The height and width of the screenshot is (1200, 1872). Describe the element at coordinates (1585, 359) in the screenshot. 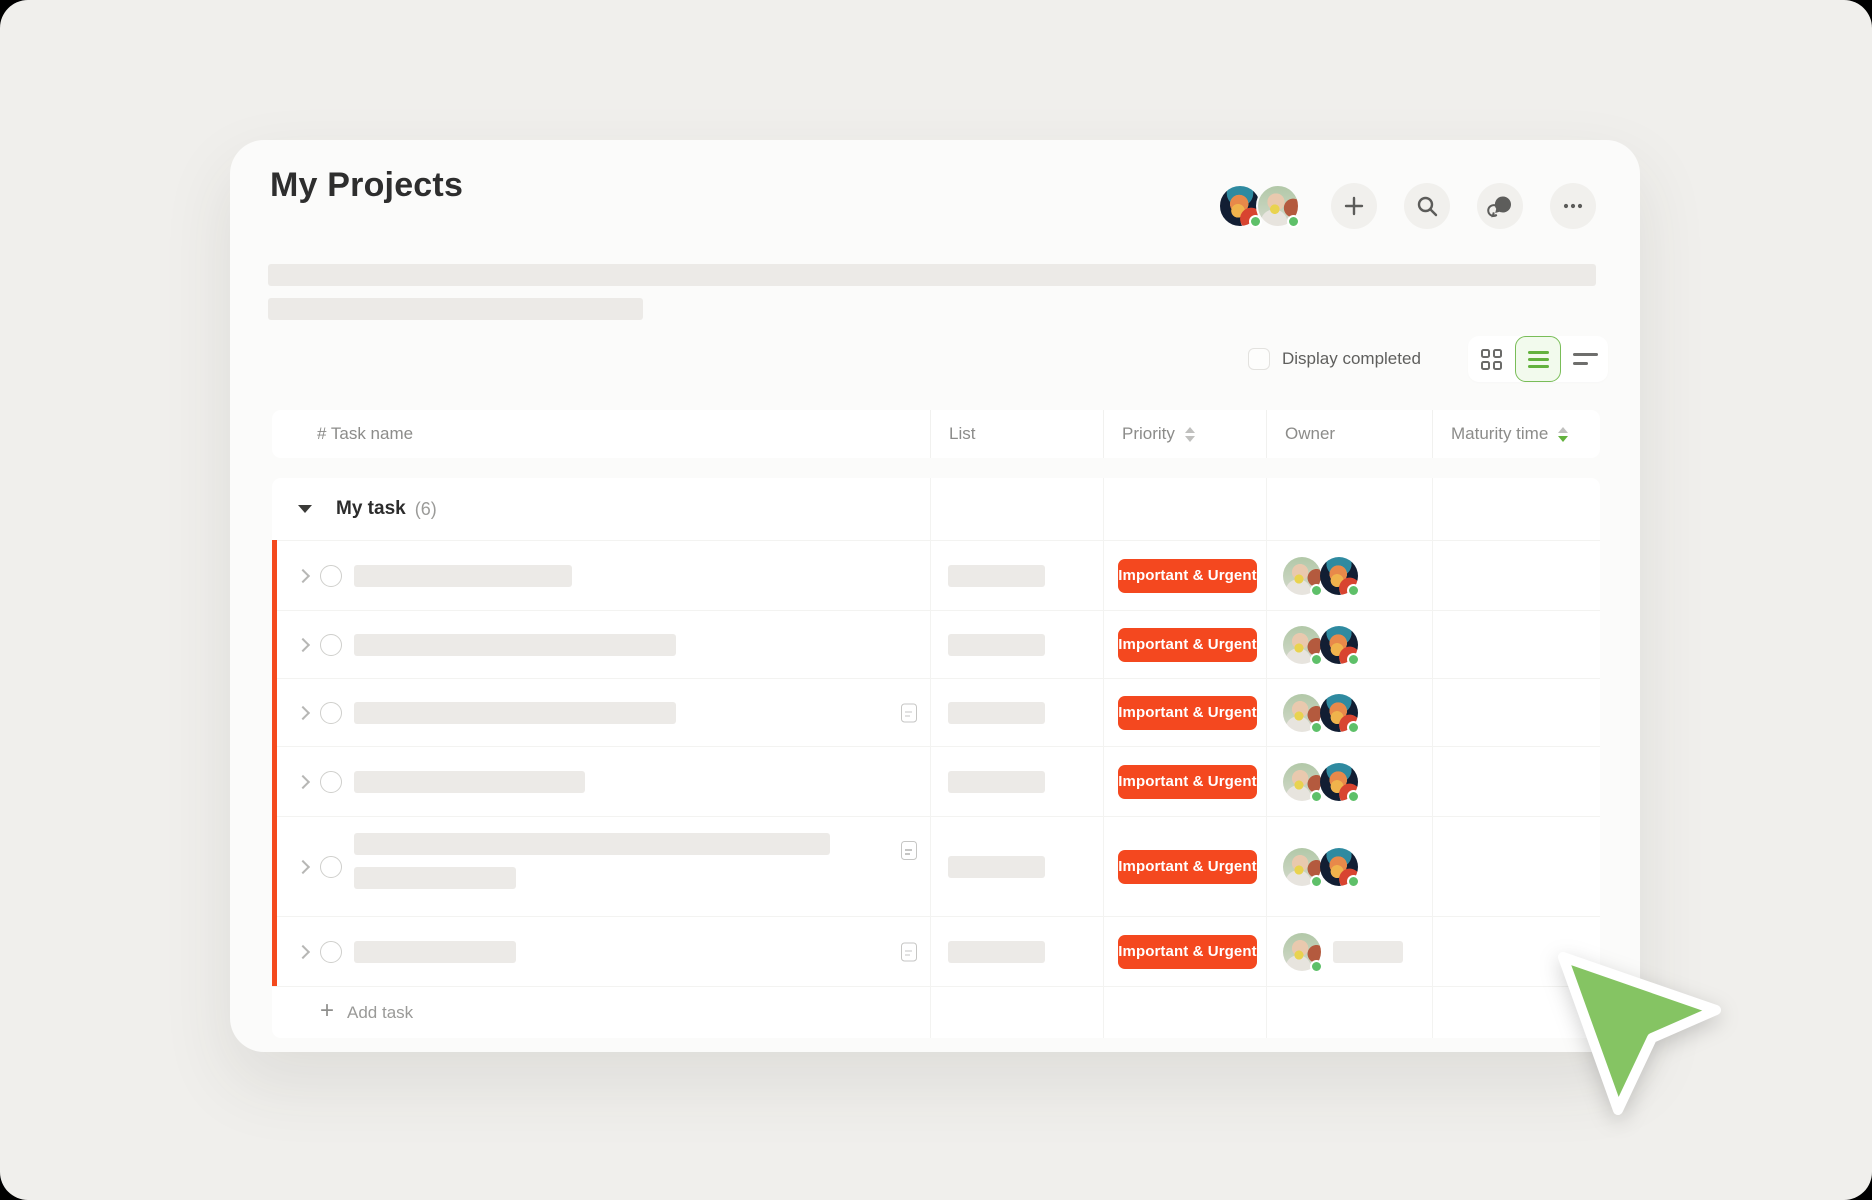

I see `view-timeline-button` at that location.